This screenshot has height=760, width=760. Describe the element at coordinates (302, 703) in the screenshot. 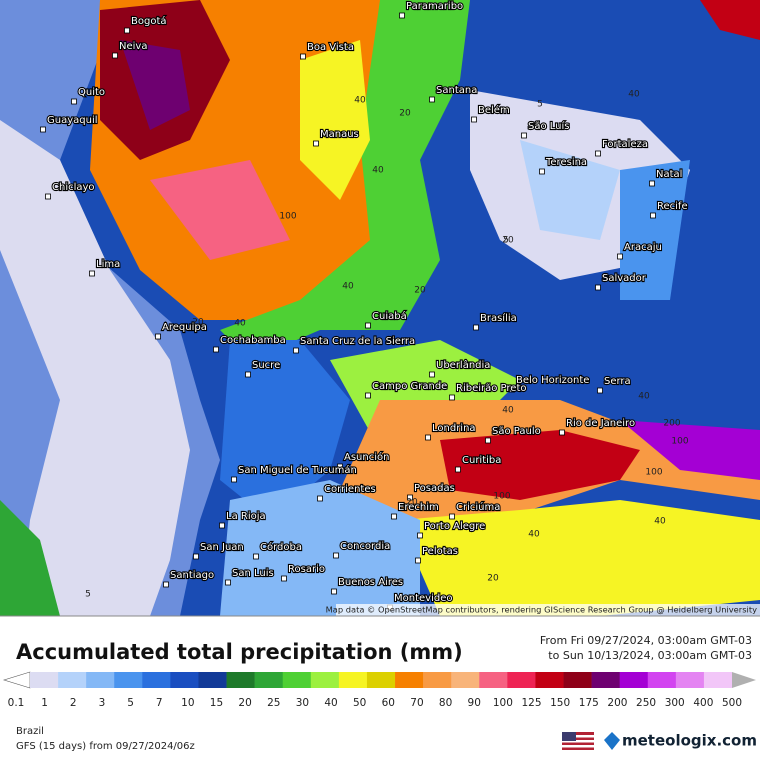

I see `legend-tick: 30` at that location.